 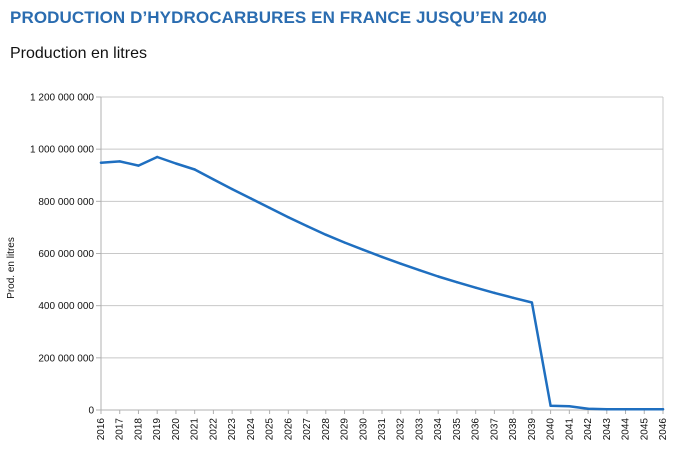 What do you see at coordinates (663, 429) in the screenshot?
I see `x-tick-label: 2046` at bounding box center [663, 429].